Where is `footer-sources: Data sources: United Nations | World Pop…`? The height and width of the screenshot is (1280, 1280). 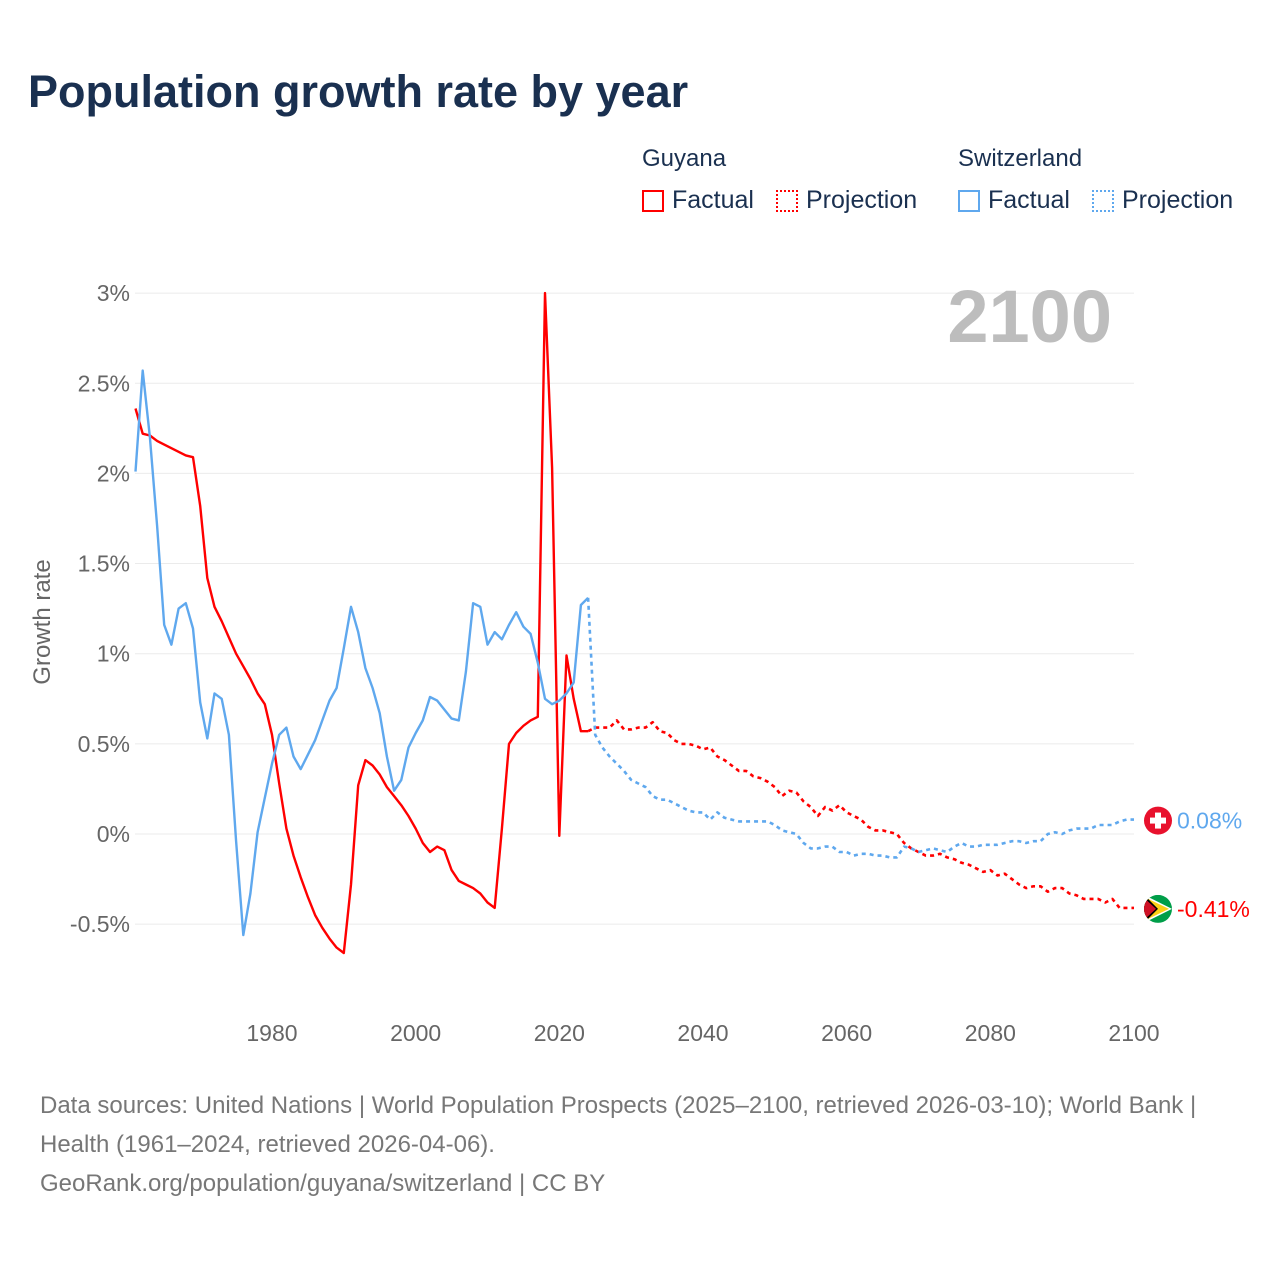 footer-sources: Data sources: United Nations | World Pop… is located at coordinates (618, 1125).